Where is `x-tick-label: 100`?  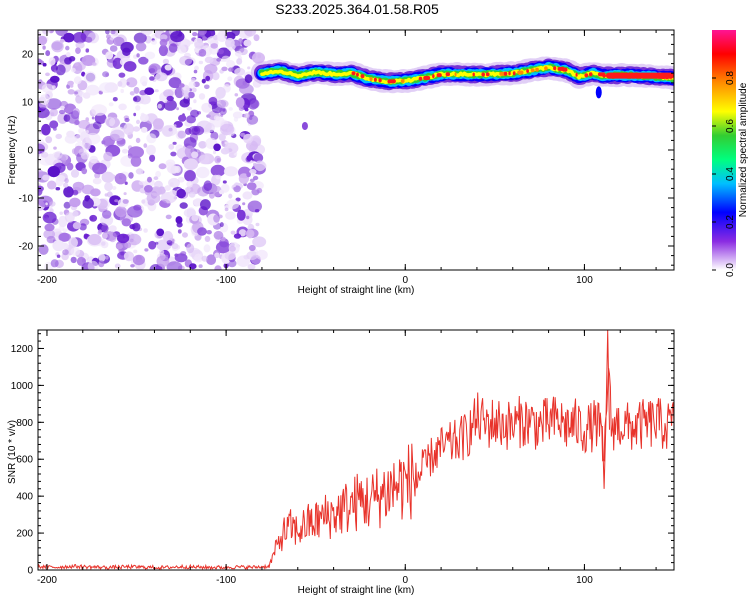 x-tick-label: 100 is located at coordinates (584, 580).